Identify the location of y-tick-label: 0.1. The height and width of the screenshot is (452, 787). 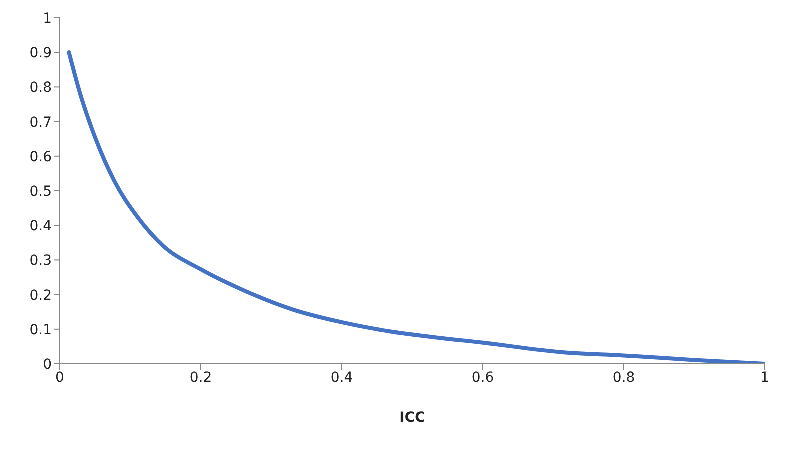
(41, 330).